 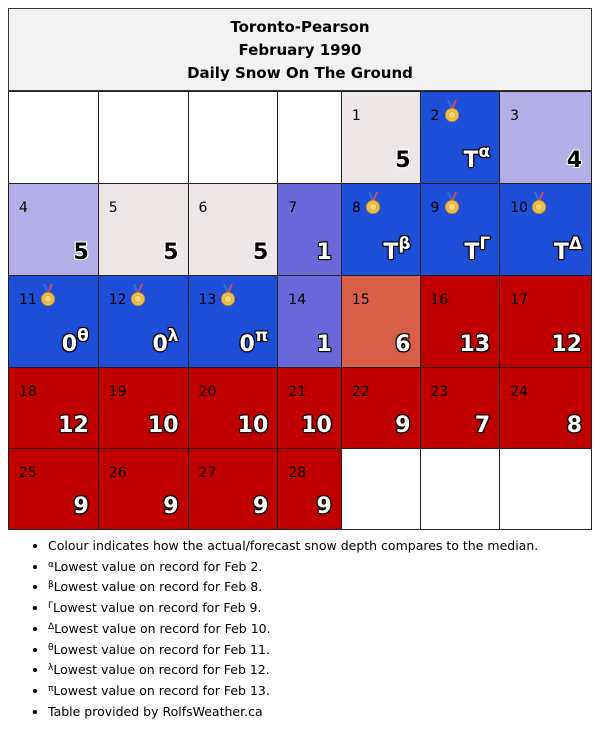 What do you see at coordinates (293, 629) in the screenshot?
I see `footnote-item: ΔLowest value on record for Feb 10.` at bounding box center [293, 629].